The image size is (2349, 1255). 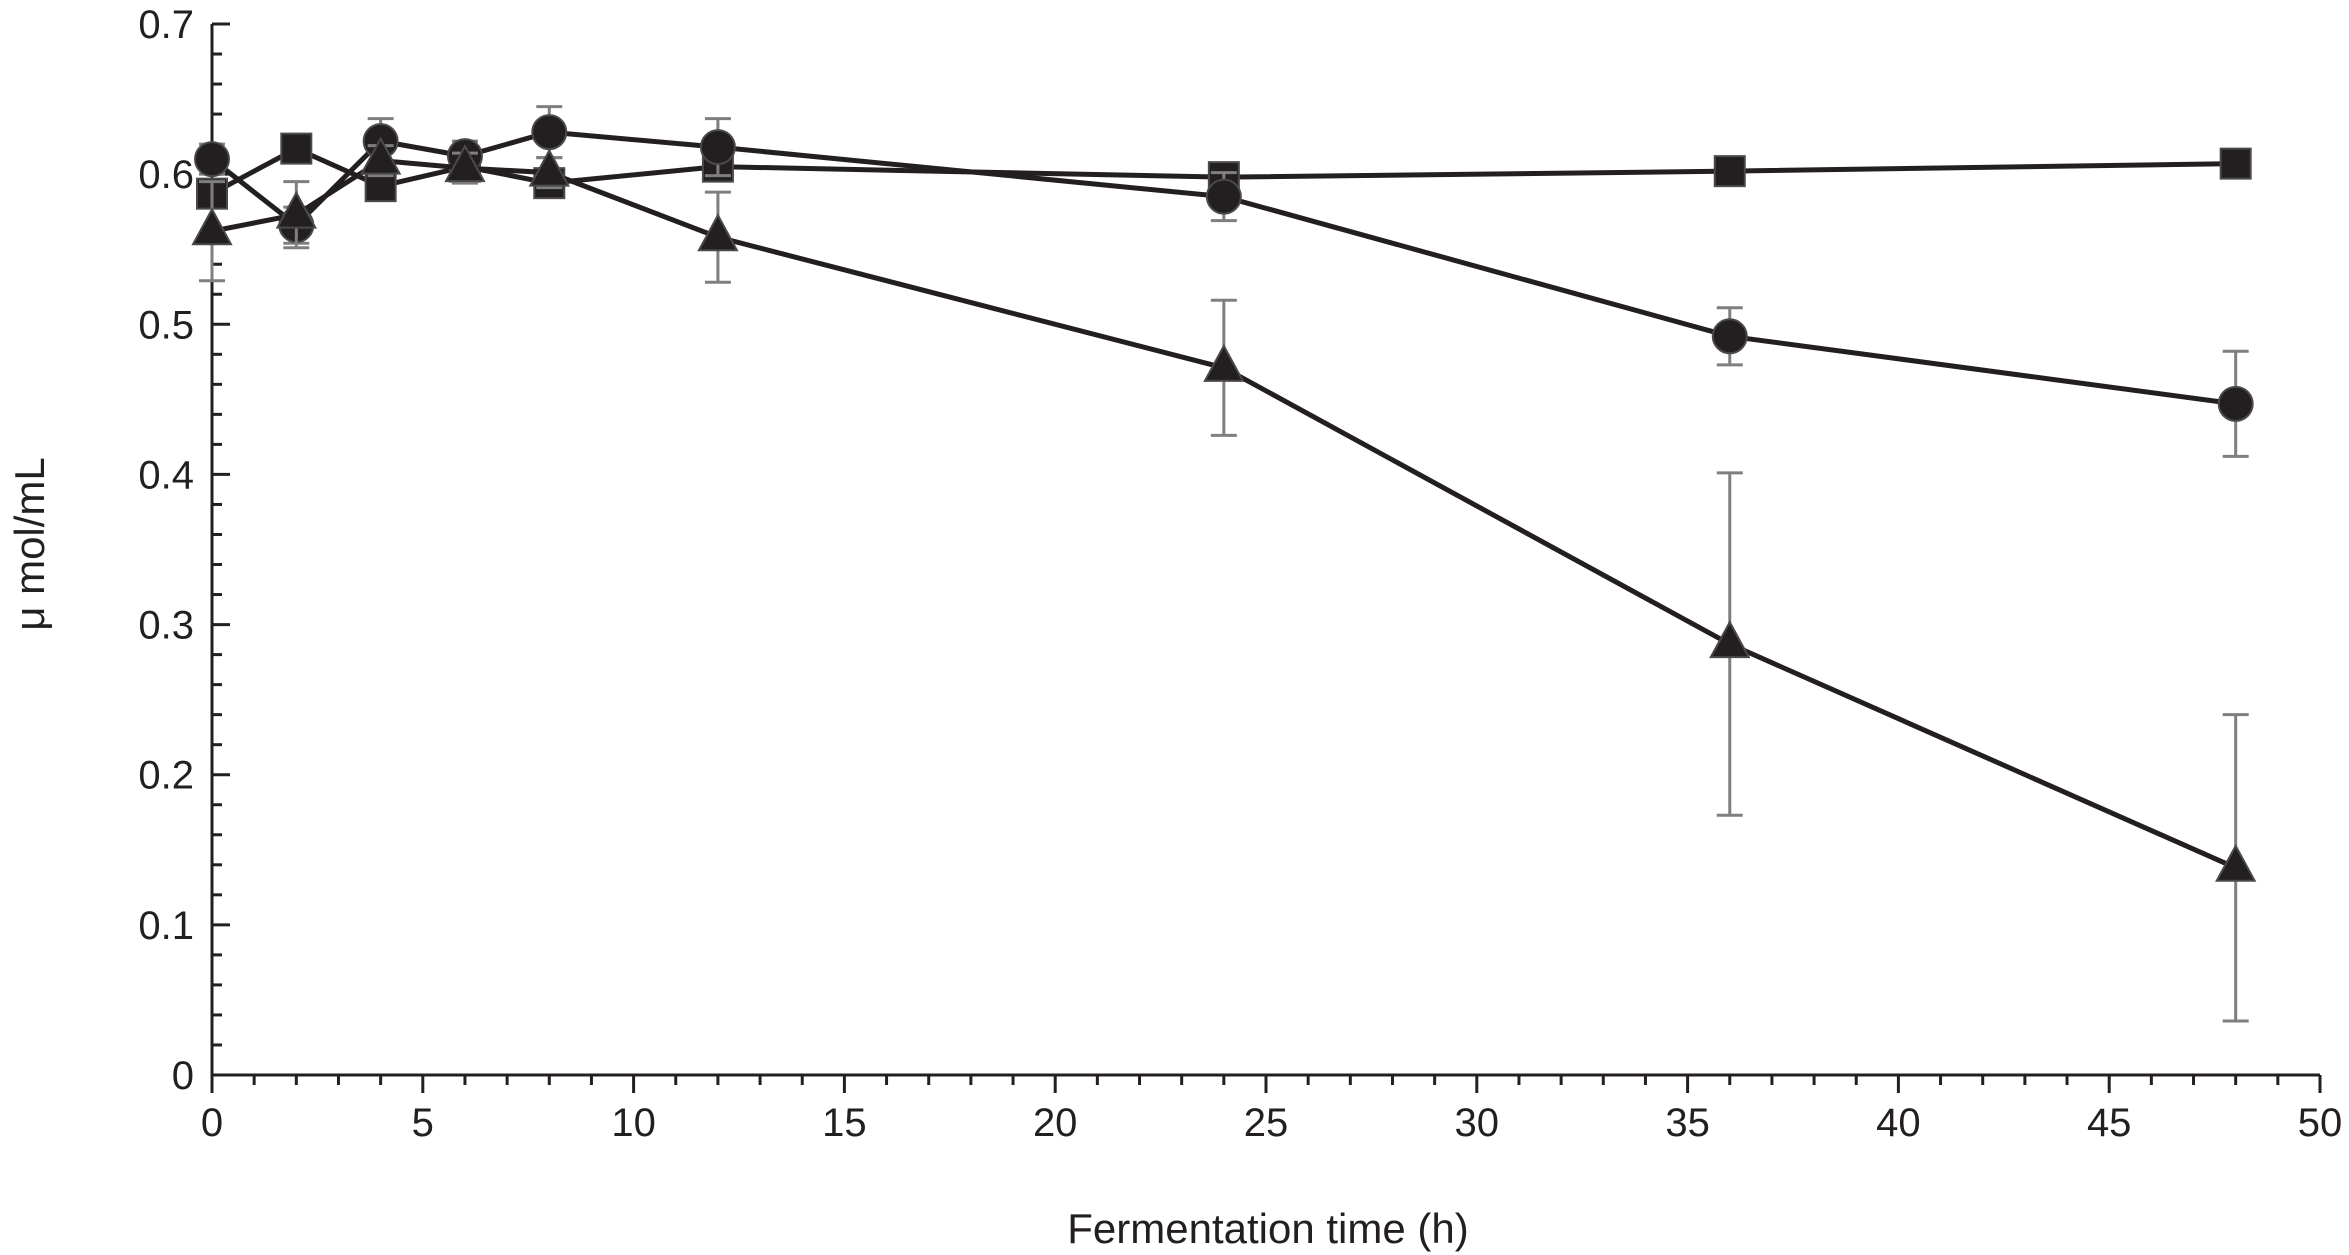 I want to click on y-tick-label: 0, so click(x=183, y=1076).